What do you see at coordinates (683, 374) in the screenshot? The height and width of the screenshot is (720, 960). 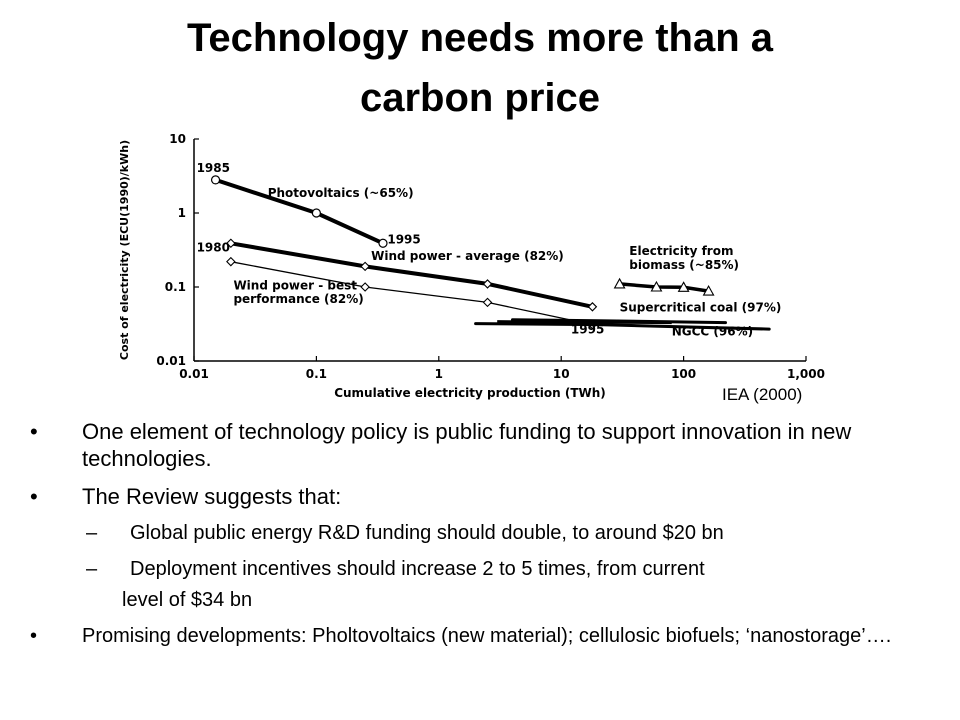 I see `x-tick-label: 100` at bounding box center [683, 374].